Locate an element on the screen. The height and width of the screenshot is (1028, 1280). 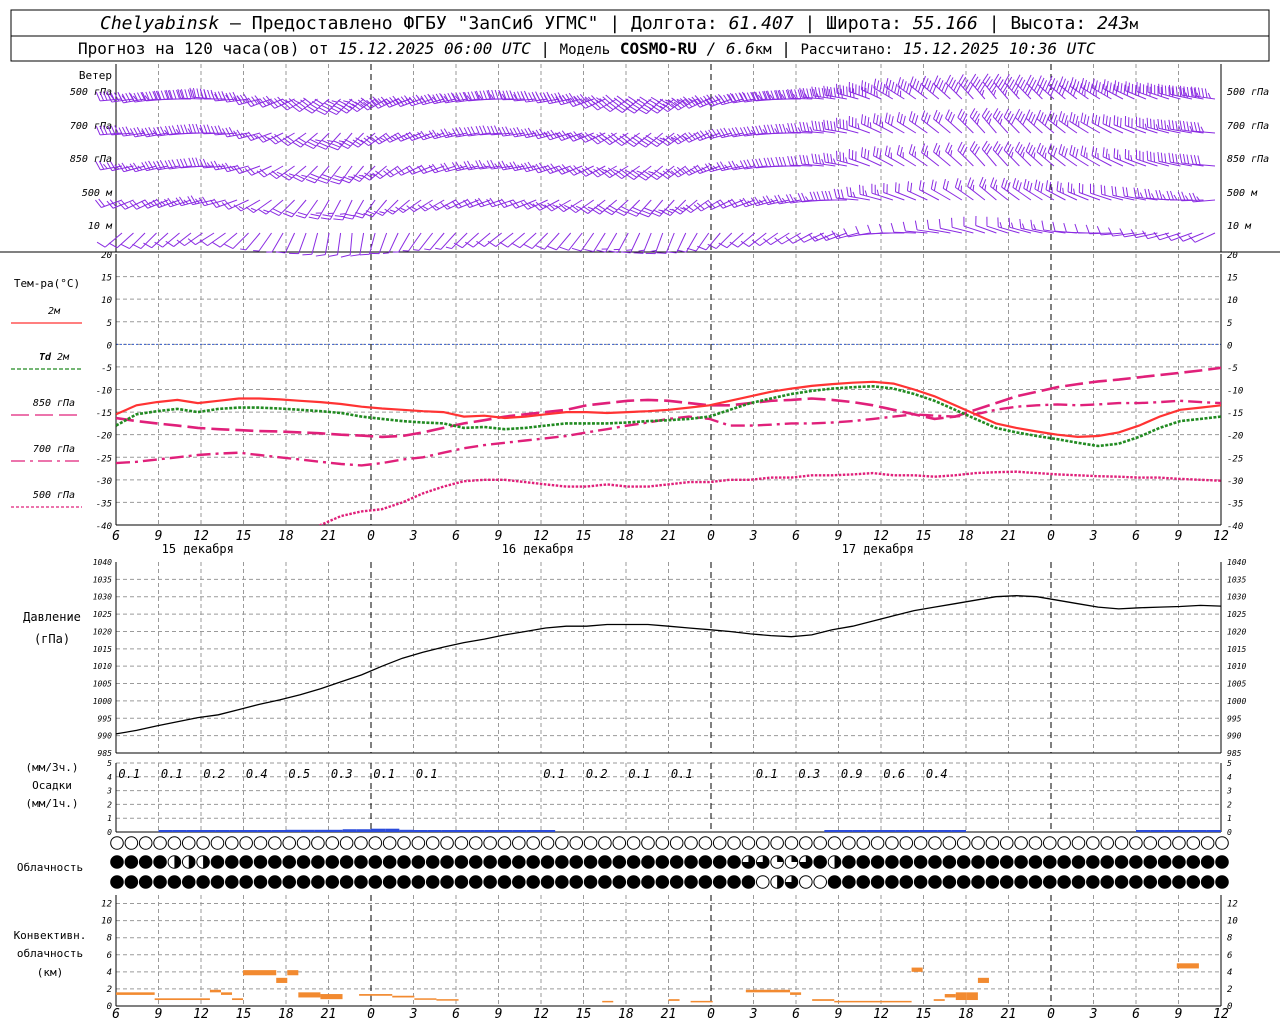
barb-staff is located at coordinates (404, 242).